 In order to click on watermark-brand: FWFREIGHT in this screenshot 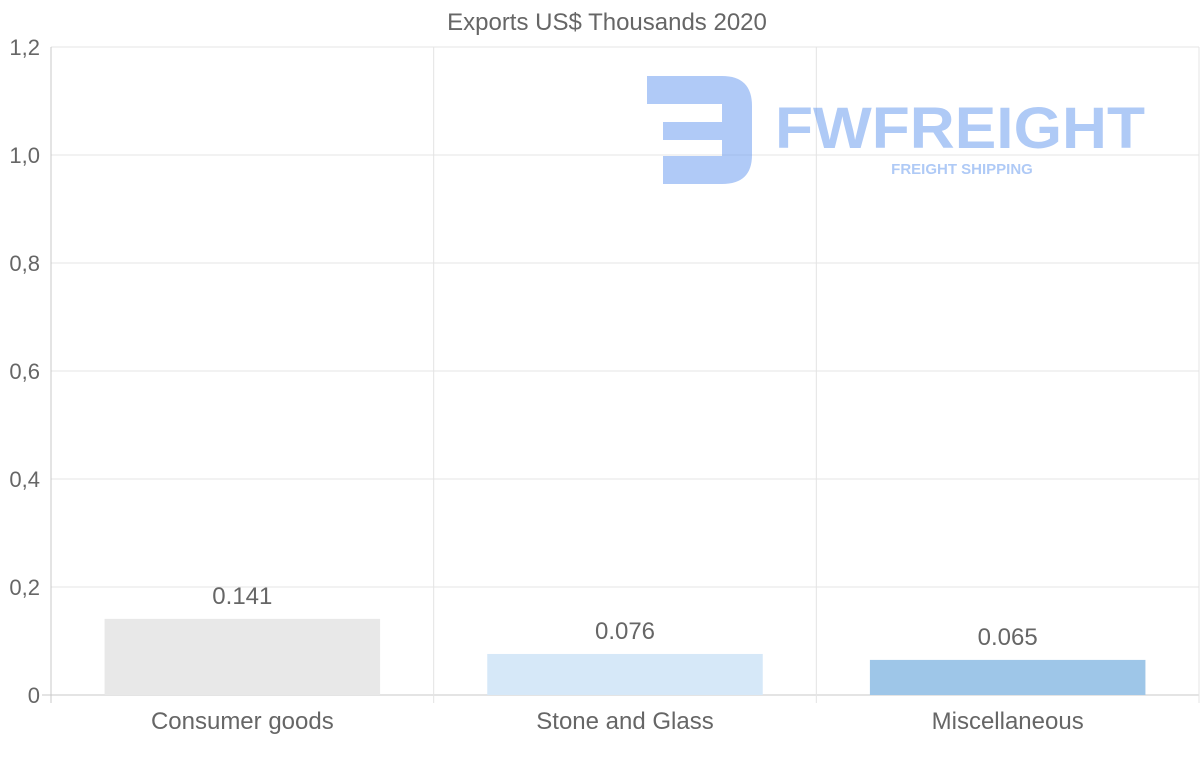, I will do `click(960, 128)`.